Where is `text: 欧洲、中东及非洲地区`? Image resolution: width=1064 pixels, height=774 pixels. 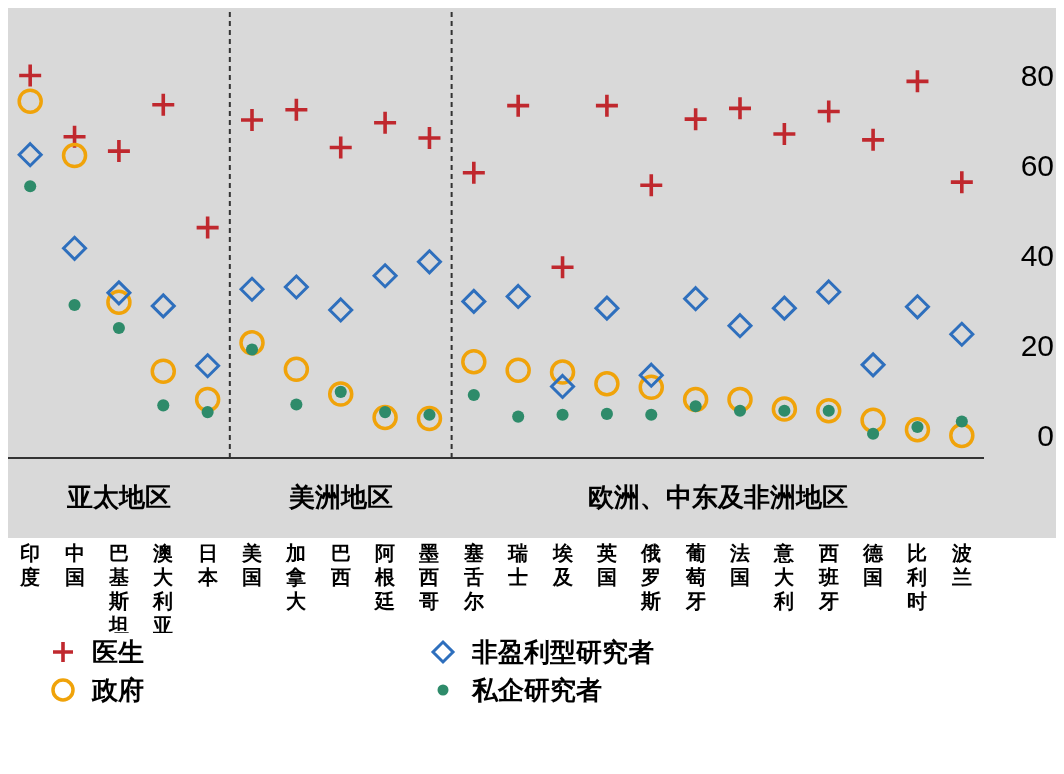 text: 欧洲、中东及非洲地区 is located at coordinates (717, 497).